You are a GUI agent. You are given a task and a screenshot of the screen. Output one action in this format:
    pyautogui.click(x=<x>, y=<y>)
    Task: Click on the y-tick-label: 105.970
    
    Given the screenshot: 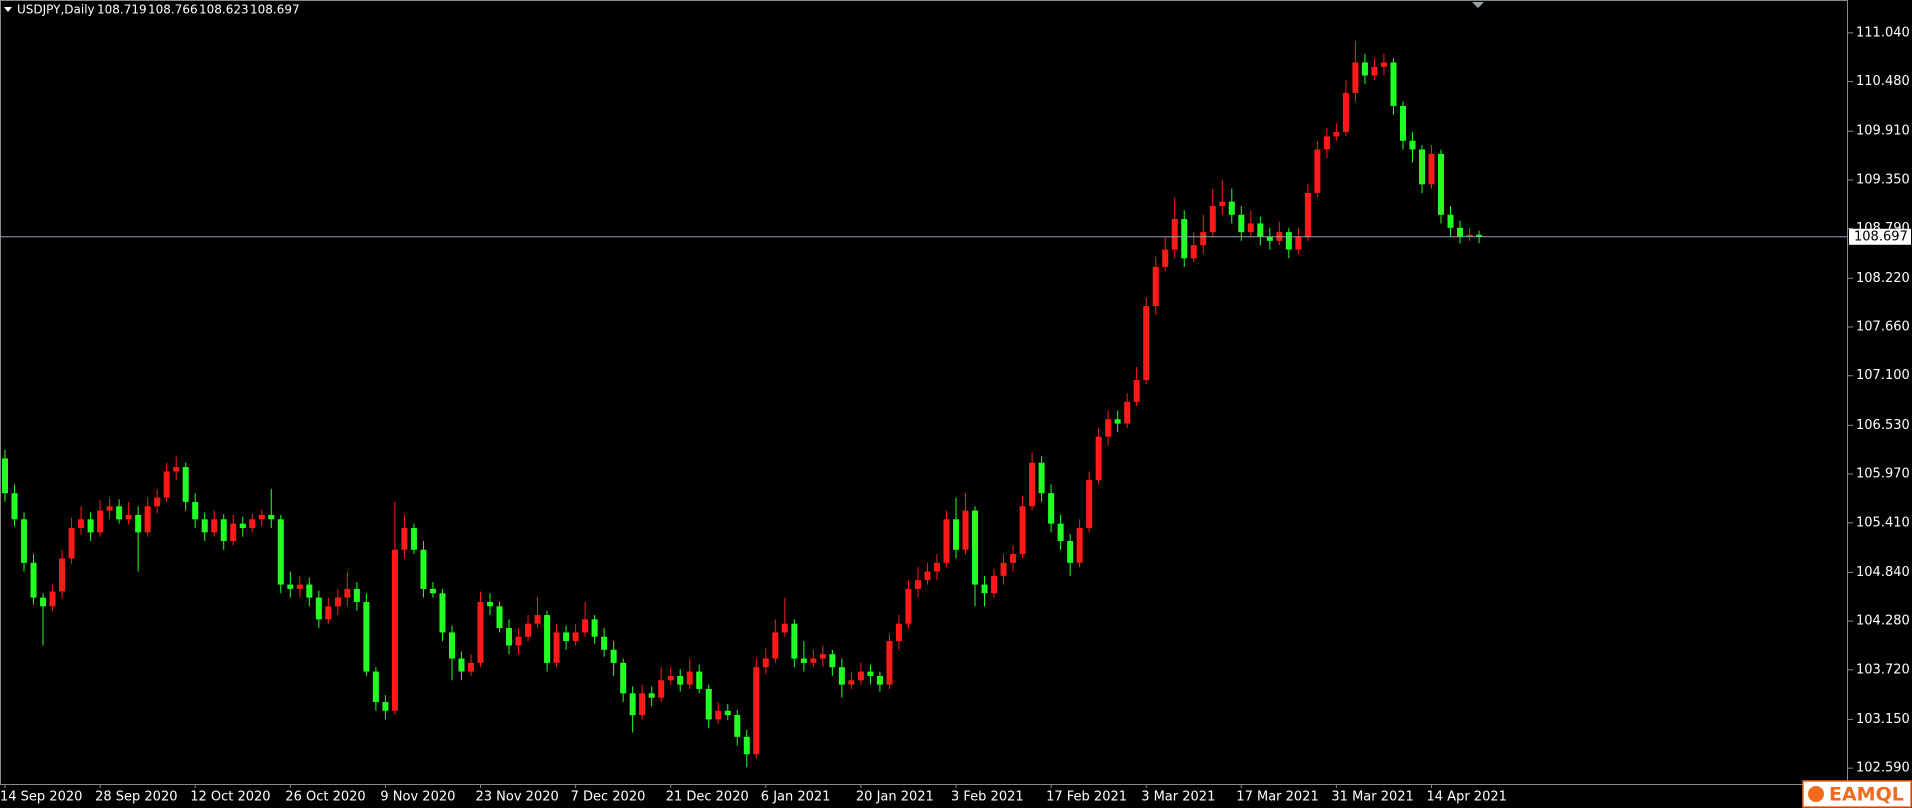 What is the action you would take?
    pyautogui.click(x=1883, y=474)
    